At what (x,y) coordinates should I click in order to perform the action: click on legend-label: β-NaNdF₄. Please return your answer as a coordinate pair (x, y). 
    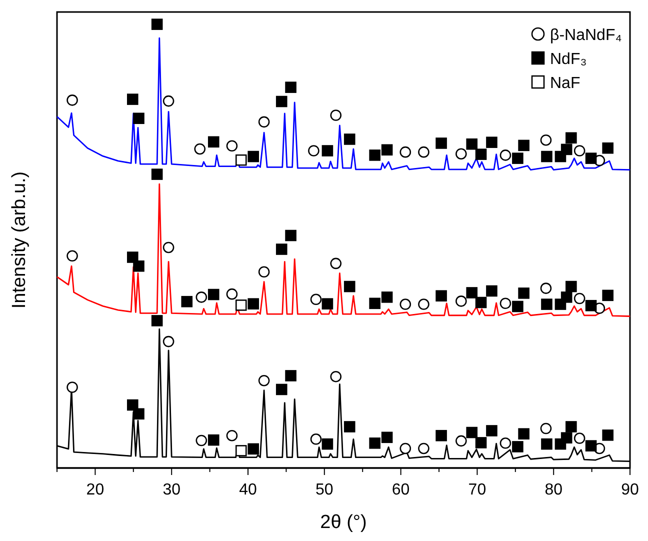
    Looking at the image, I should click on (586, 35).